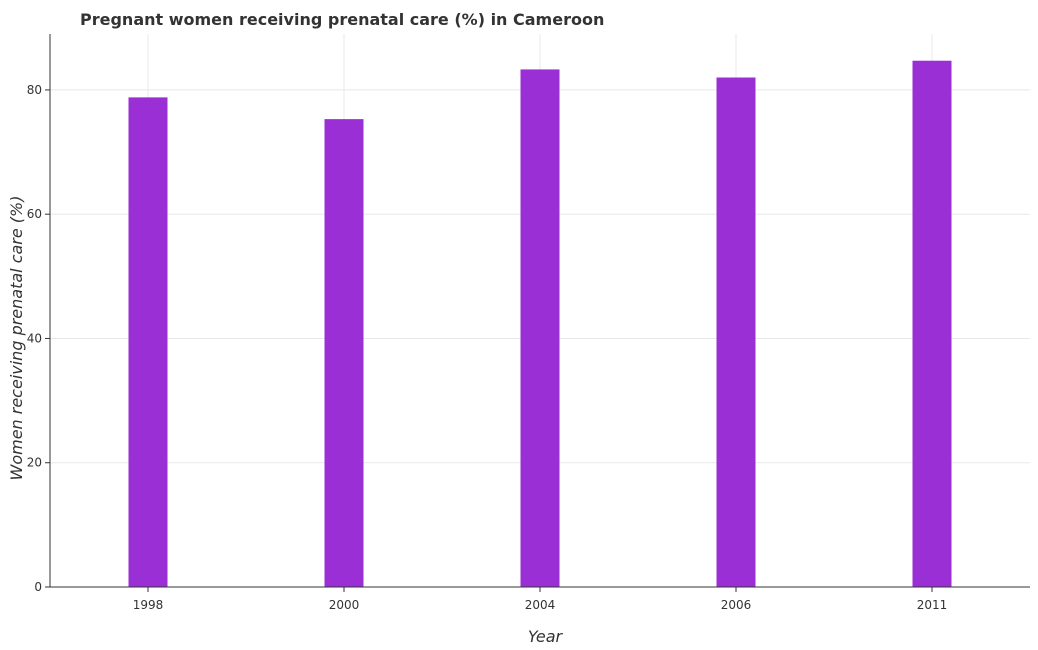 The image size is (1038, 650). Describe the element at coordinates (34, 90) in the screenshot. I see `y-tick-label: 80` at that location.